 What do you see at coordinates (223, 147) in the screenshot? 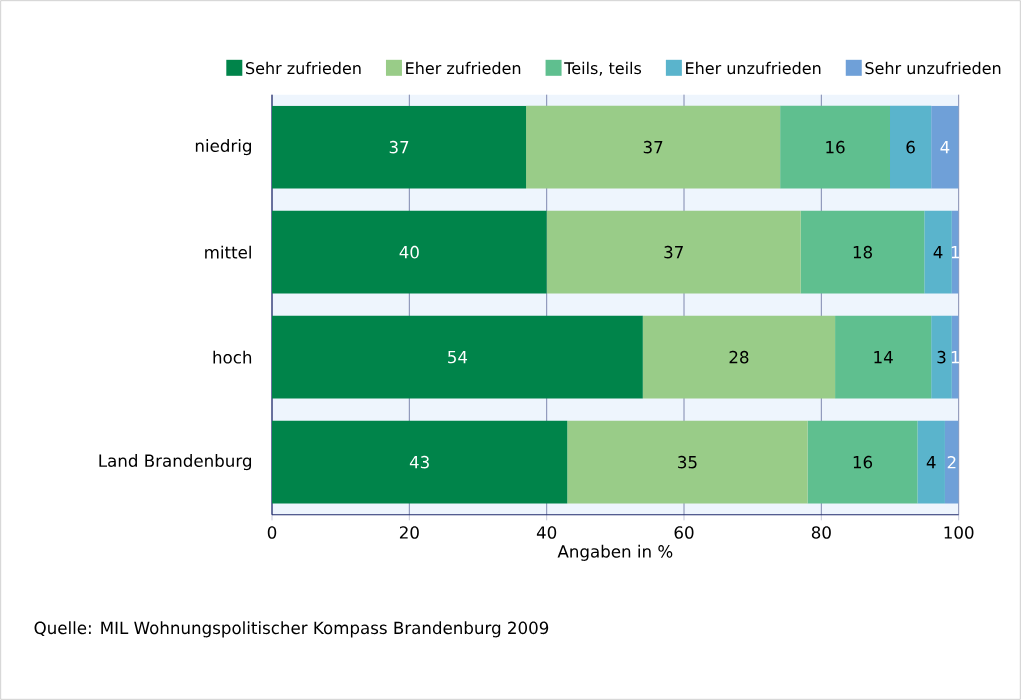
I see `y-tick-label: niedrig` at bounding box center [223, 147].